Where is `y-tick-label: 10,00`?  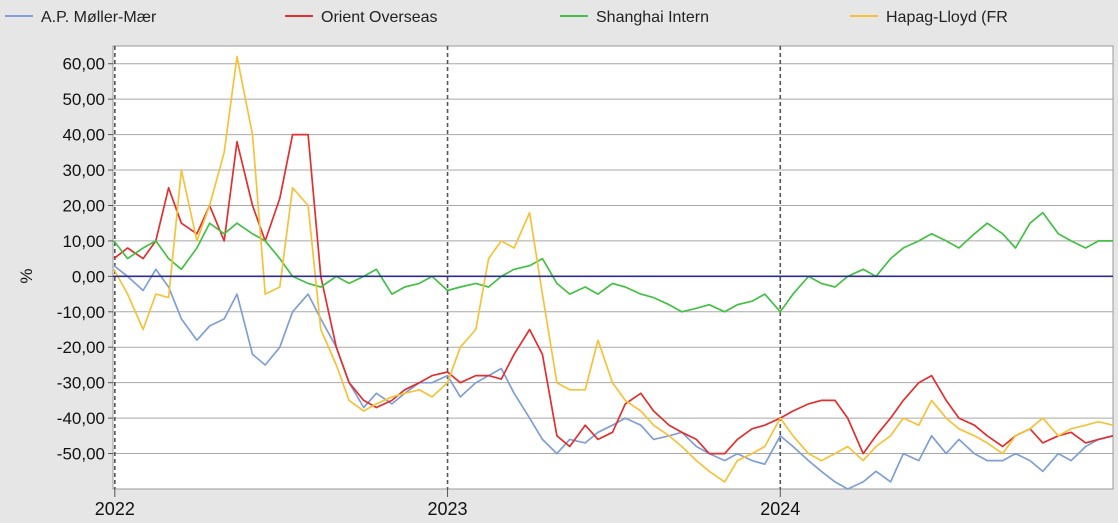
y-tick-label: 10,00 is located at coordinates (83, 241).